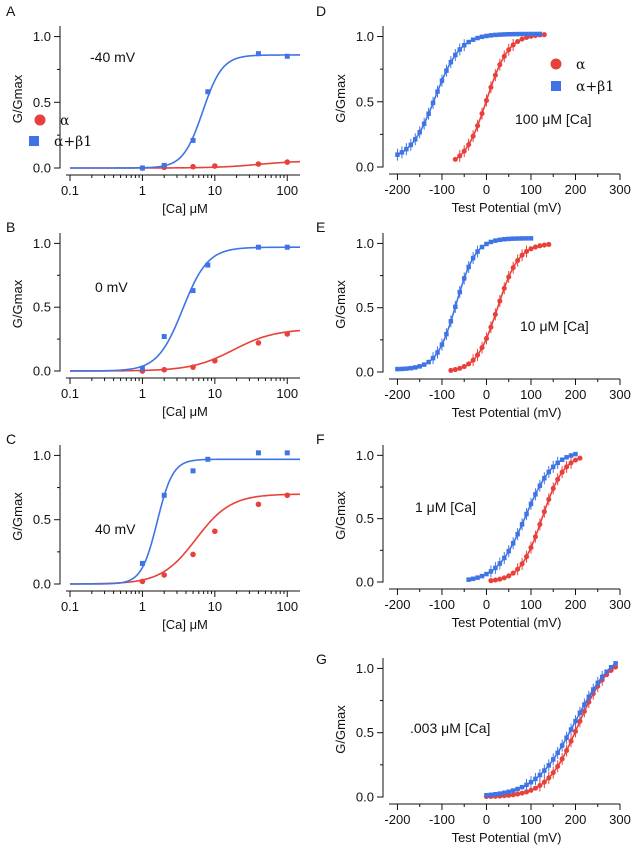  What do you see at coordinates (185, 517) in the screenshot?
I see `series-alpha-beta1` at bounding box center [185, 517].